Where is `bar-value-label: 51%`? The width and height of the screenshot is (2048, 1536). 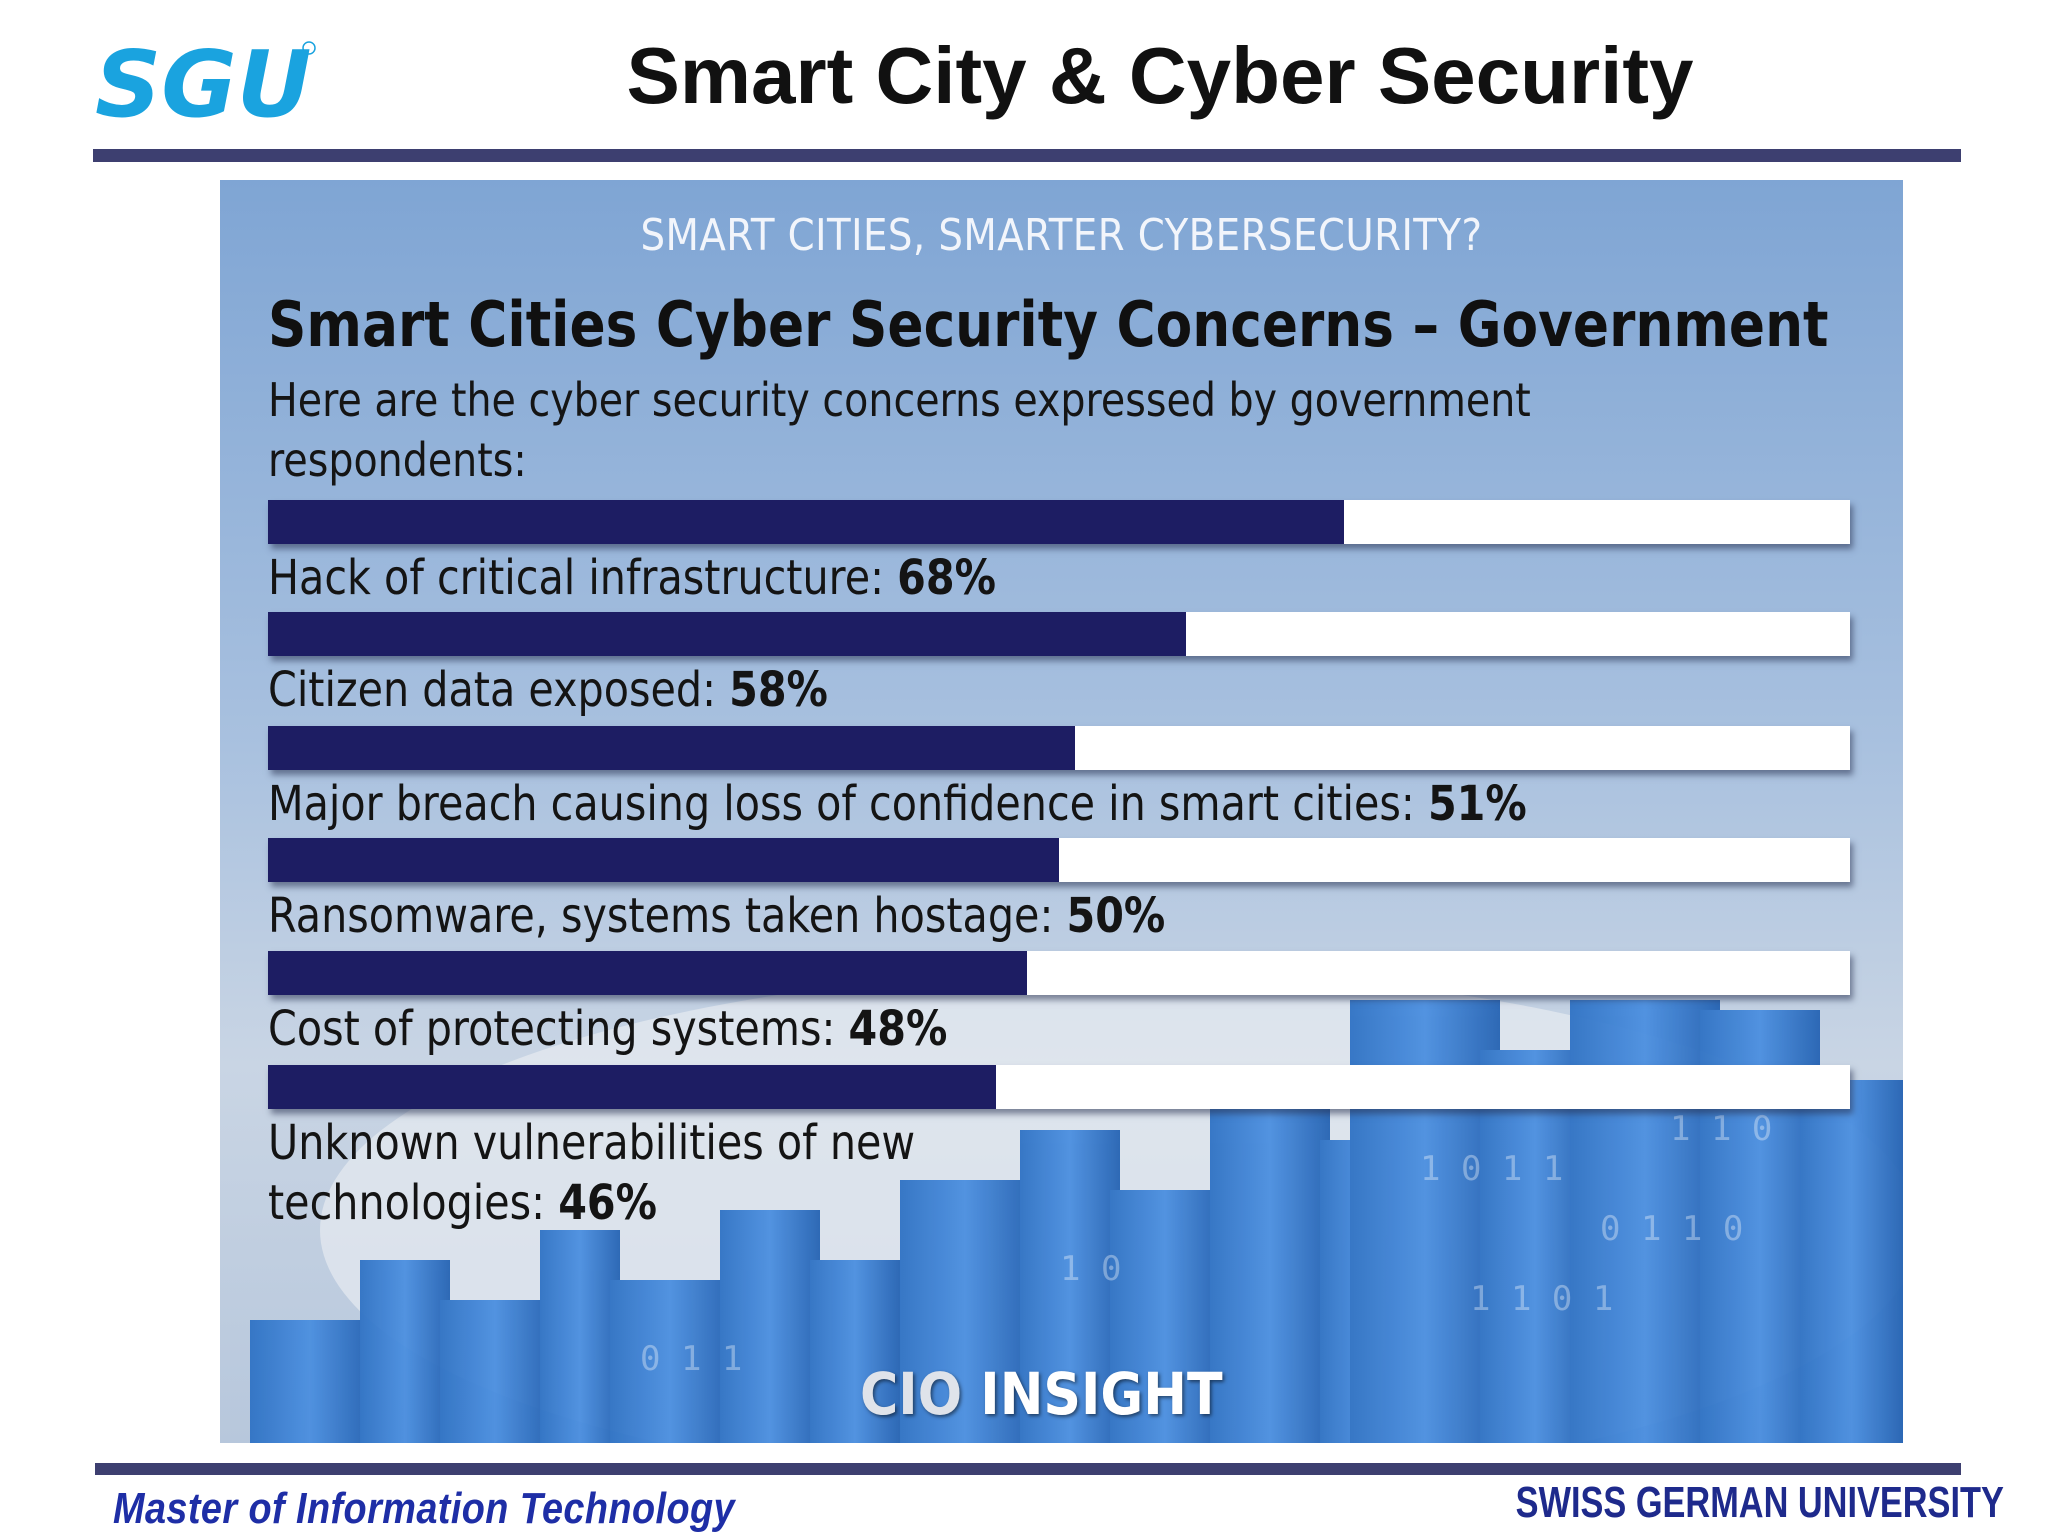
bar-value-label: 51% is located at coordinates (1477, 804).